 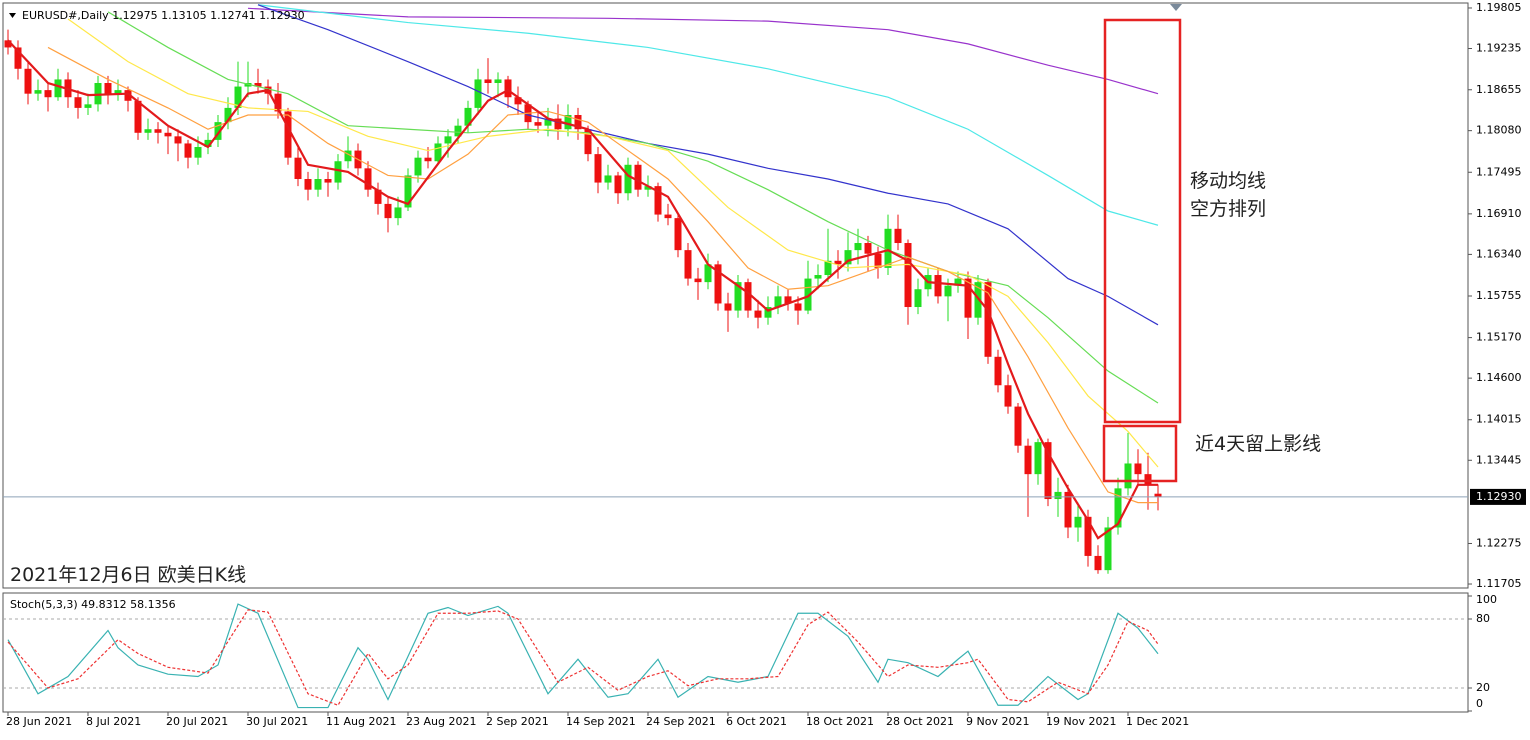 I want to click on x-tick-label: 24 Sep 2021, so click(x=681, y=721).